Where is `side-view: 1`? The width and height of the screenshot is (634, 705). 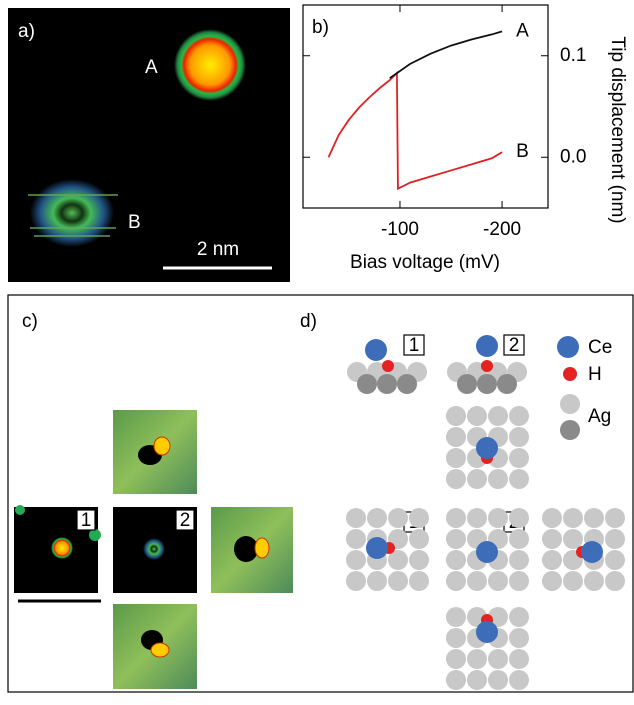 side-view: 1 is located at coordinates (387, 364).